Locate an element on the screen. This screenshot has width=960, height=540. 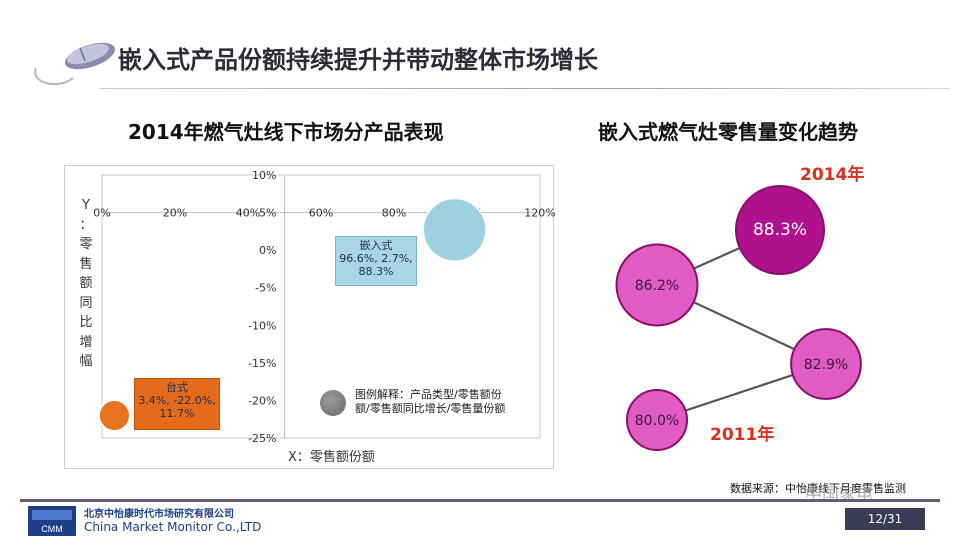
page-number: 12/31 is located at coordinates (885, 519).